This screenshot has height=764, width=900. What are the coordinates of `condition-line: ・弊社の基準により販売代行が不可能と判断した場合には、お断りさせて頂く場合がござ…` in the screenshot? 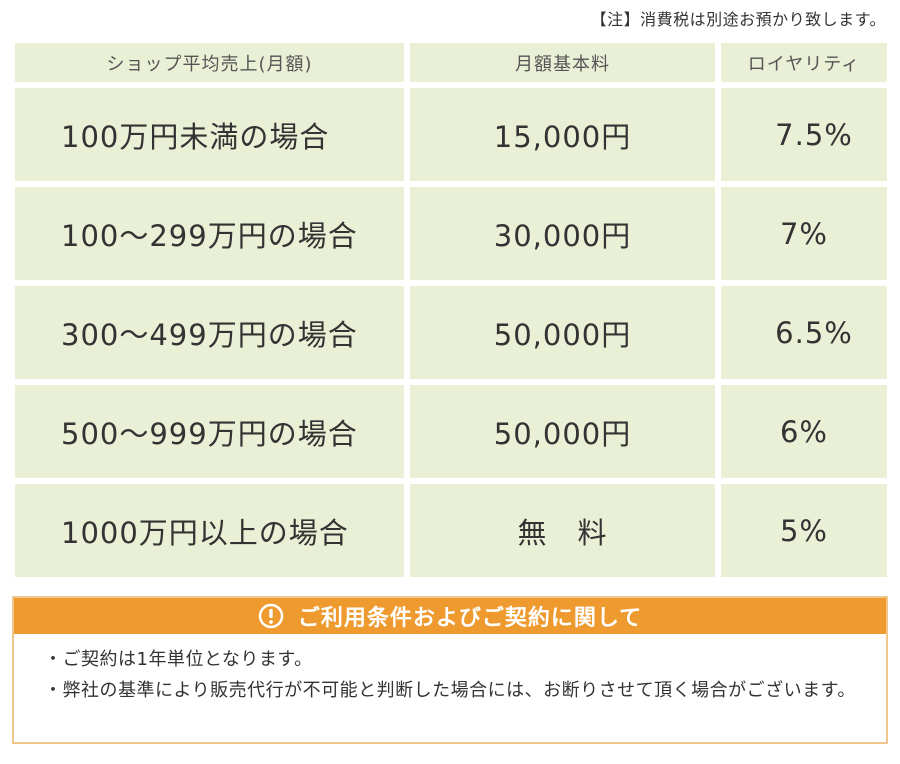 It's located at (450, 690).